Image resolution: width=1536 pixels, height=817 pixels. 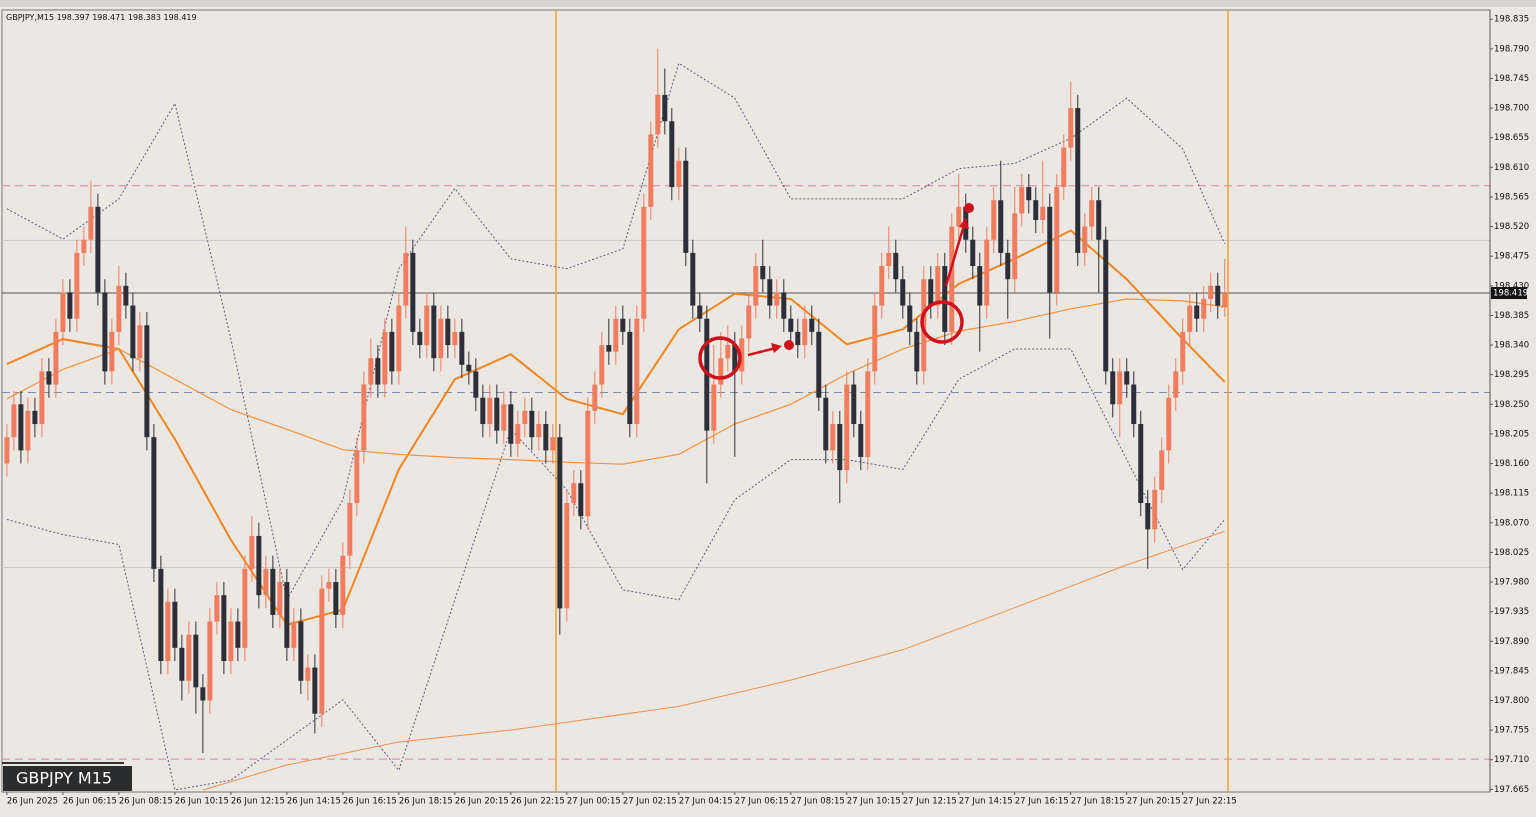 What do you see at coordinates (1511, 760) in the screenshot?
I see `y-tick-label: 197.710` at bounding box center [1511, 760].